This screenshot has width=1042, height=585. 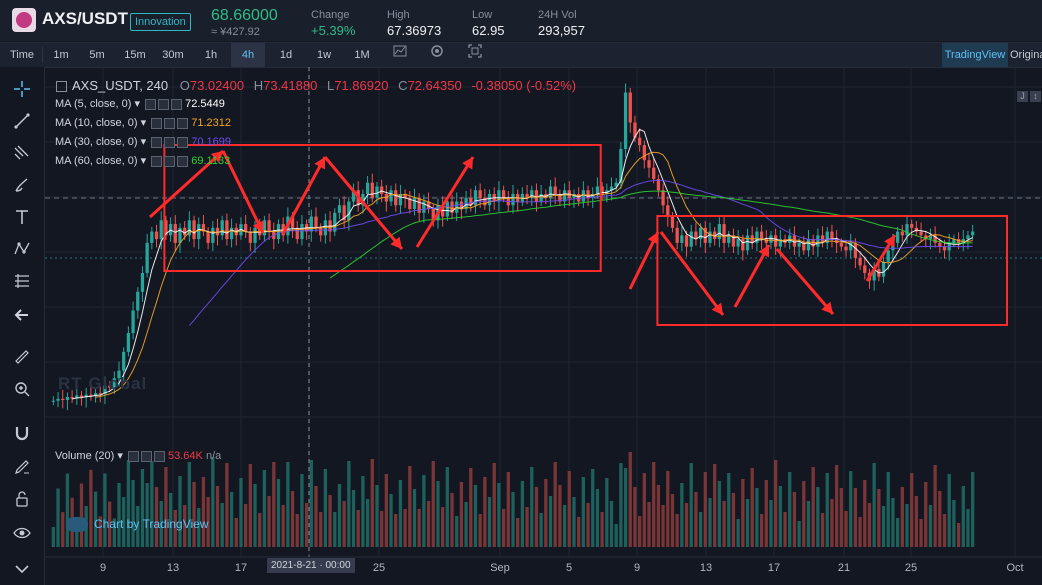 I want to click on magnet-icon, so click(x=22, y=433).